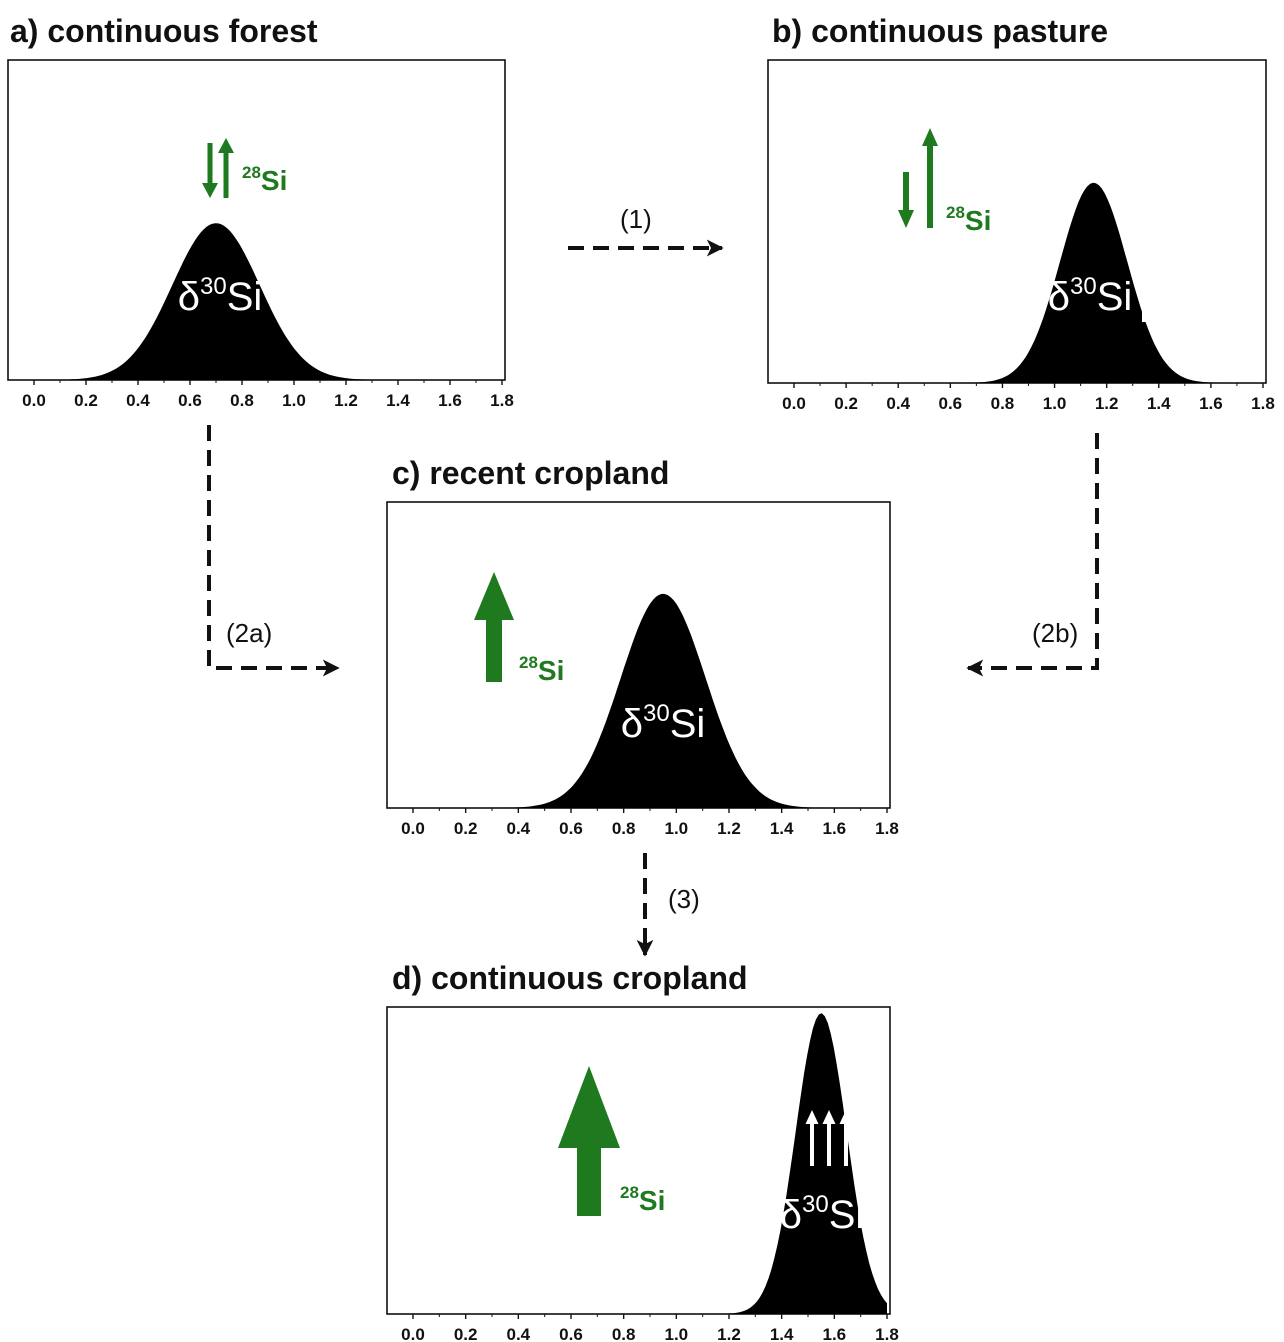  What do you see at coordinates (494, 627) in the screenshot?
I see `panel-c-green-arrow-up-icon` at bounding box center [494, 627].